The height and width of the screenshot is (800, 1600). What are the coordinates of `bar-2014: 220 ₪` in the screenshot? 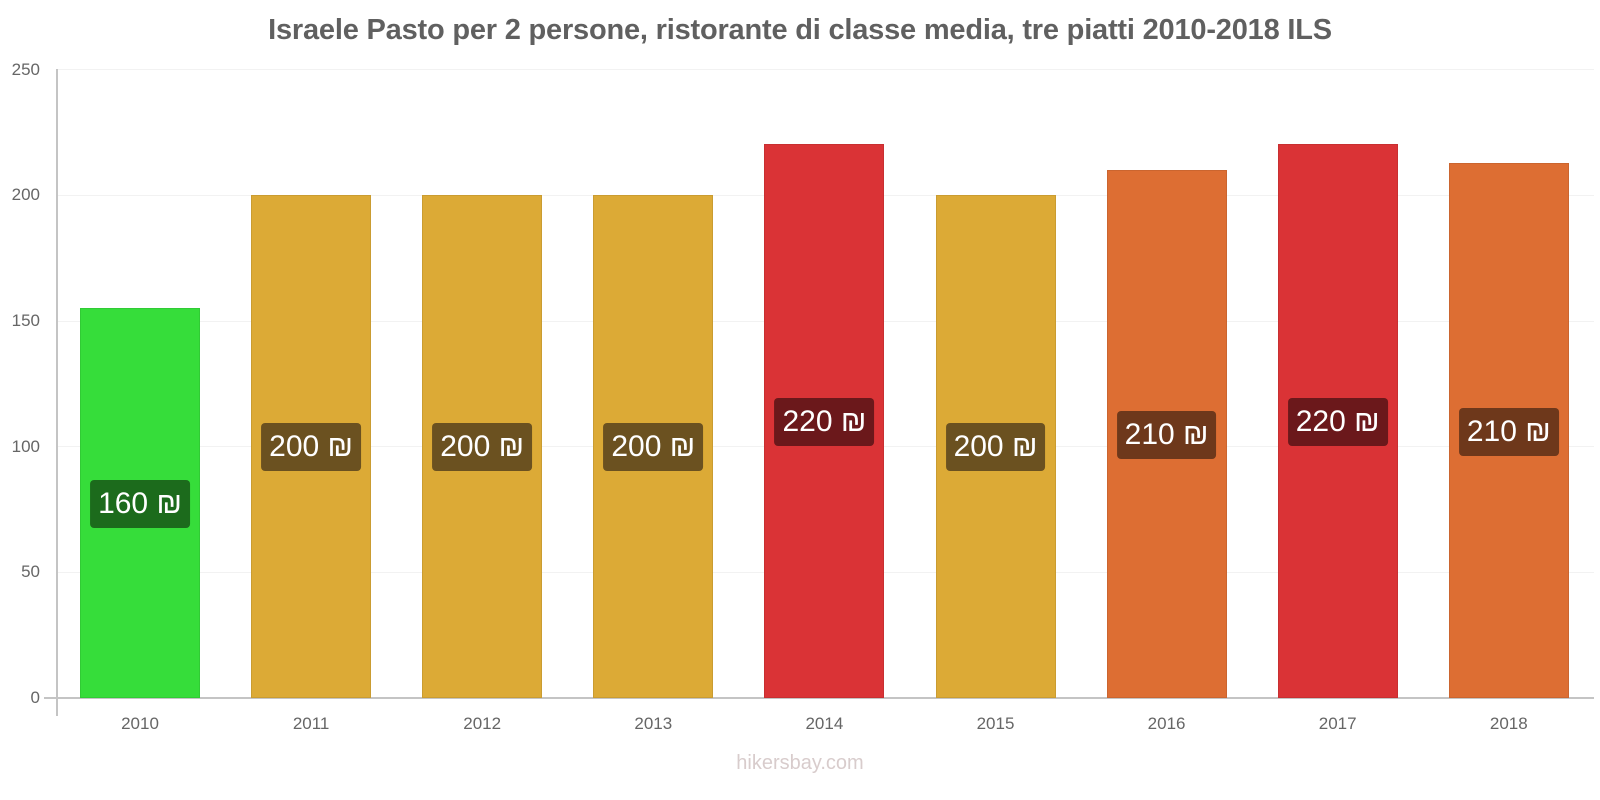 It's located at (824, 421).